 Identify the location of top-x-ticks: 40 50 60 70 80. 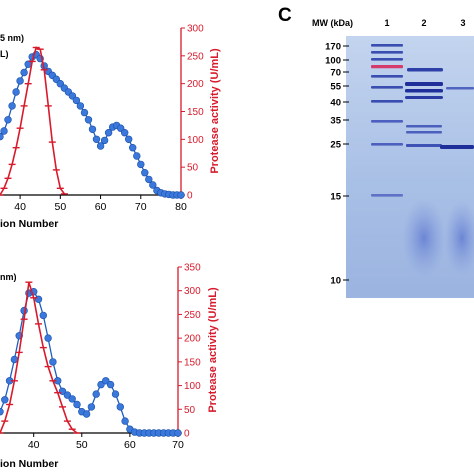
(100, 204).